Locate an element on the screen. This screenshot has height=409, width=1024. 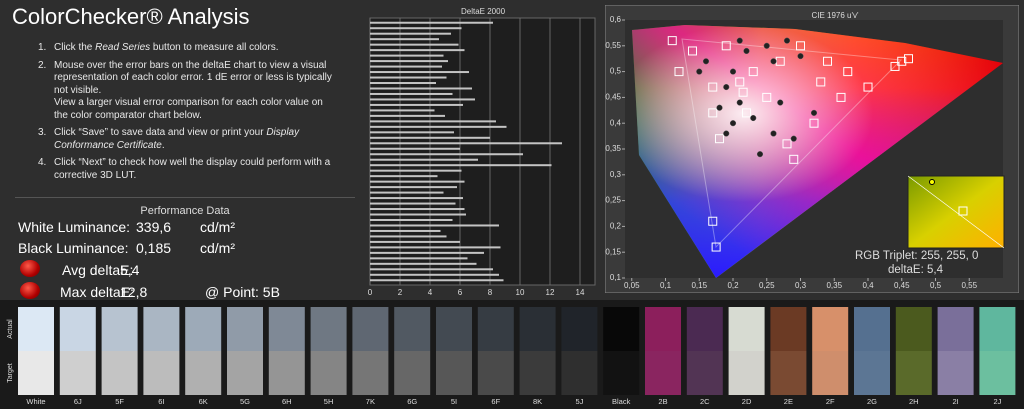
swatch-label: 6I is located at coordinates (161, 401).